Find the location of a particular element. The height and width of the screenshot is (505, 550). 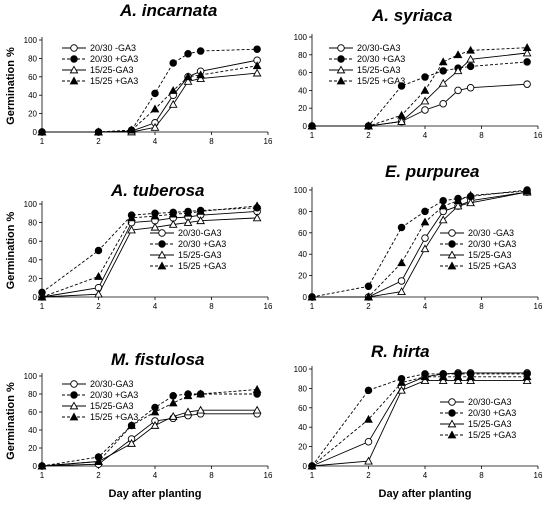

y-tick-label: 20 is located at coordinates (302, 108).